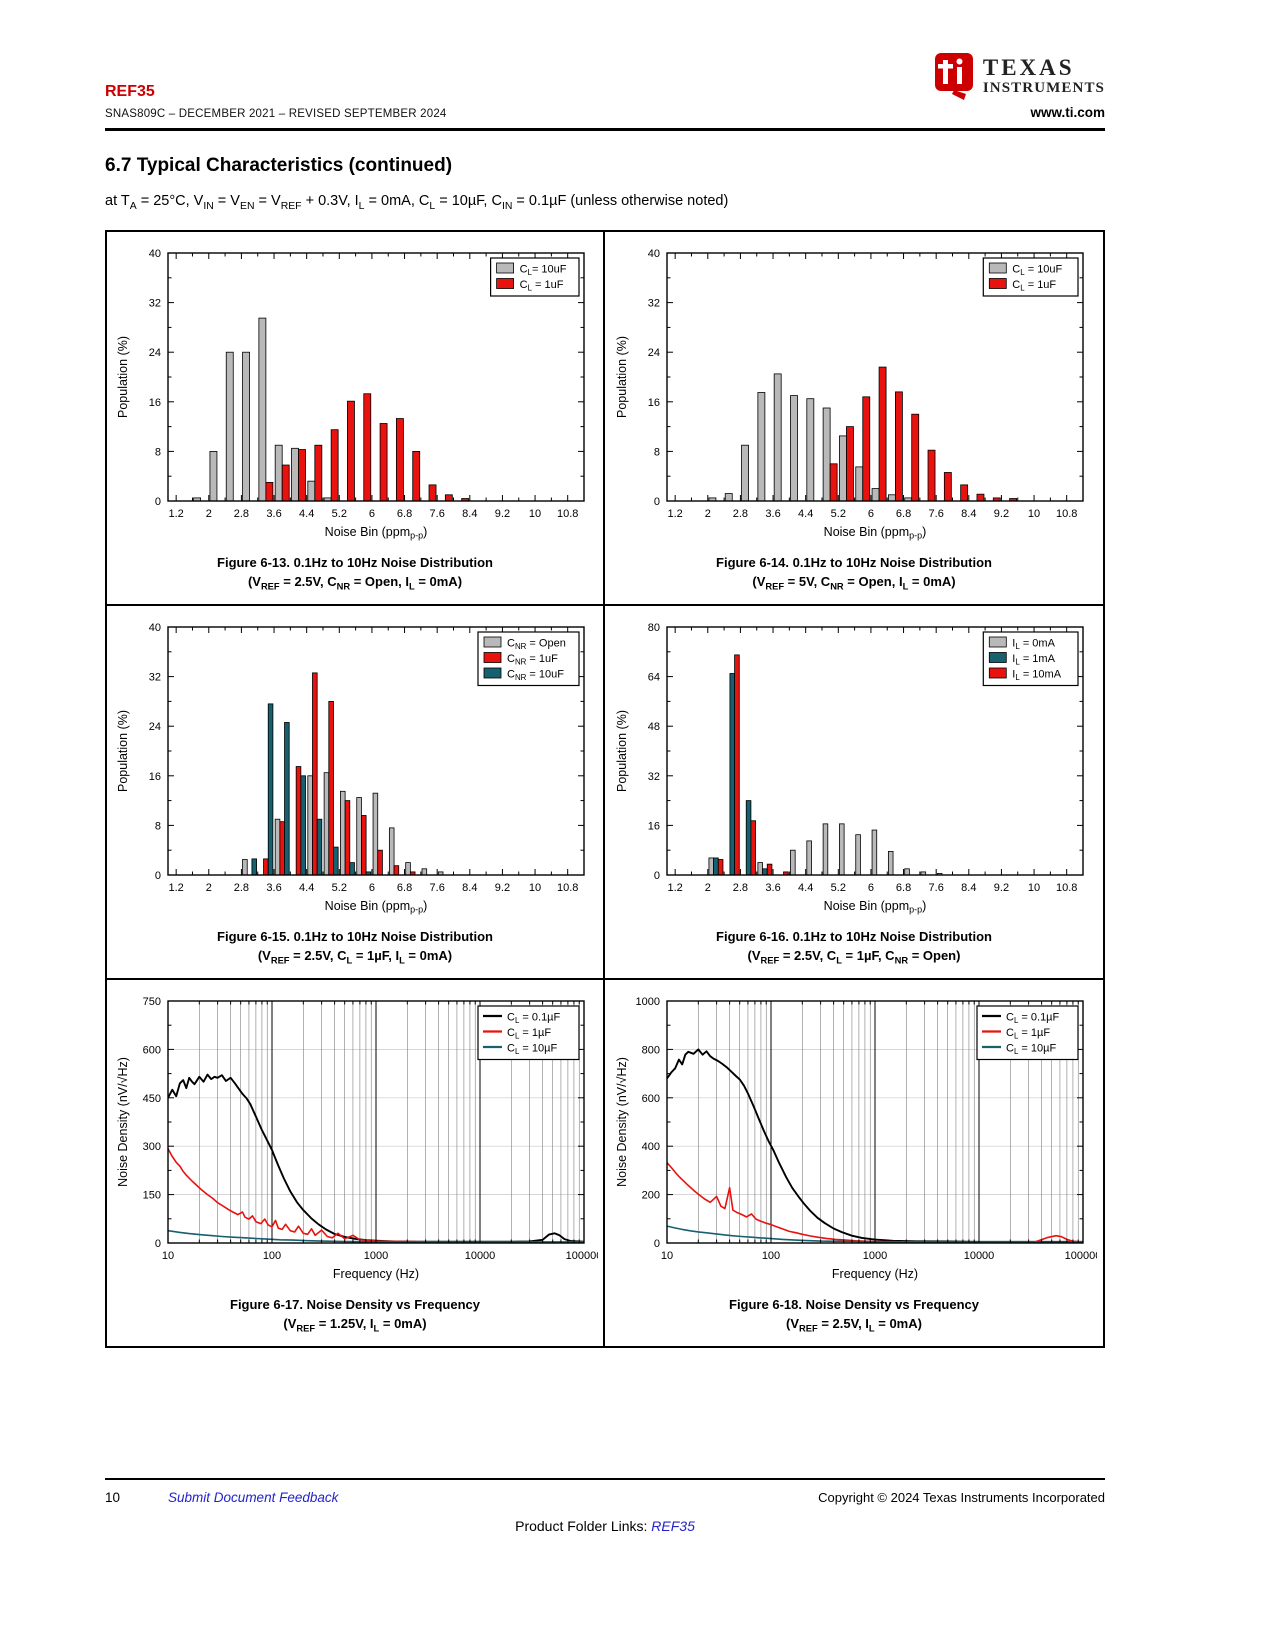  I want to click on svg-text: 48, so click(654, 727).